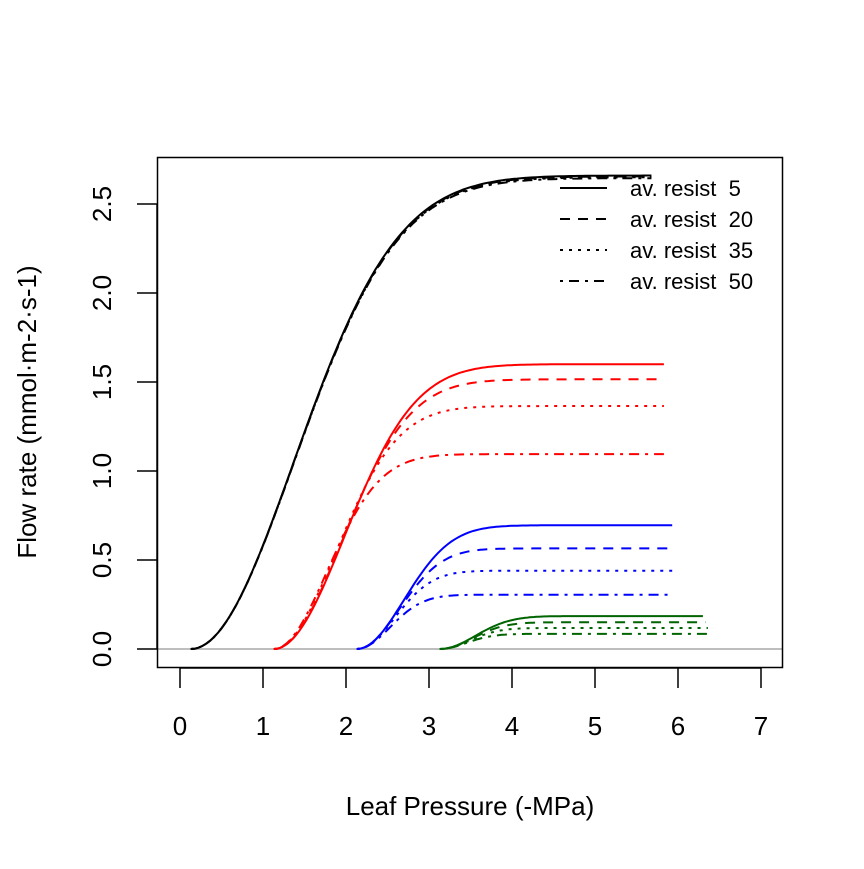 This screenshot has height=869, width=864. What do you see at coordinates (102, 204) in the screenshot?
I see `y-tick-label: 2.5` at bounding box center [102, 204].